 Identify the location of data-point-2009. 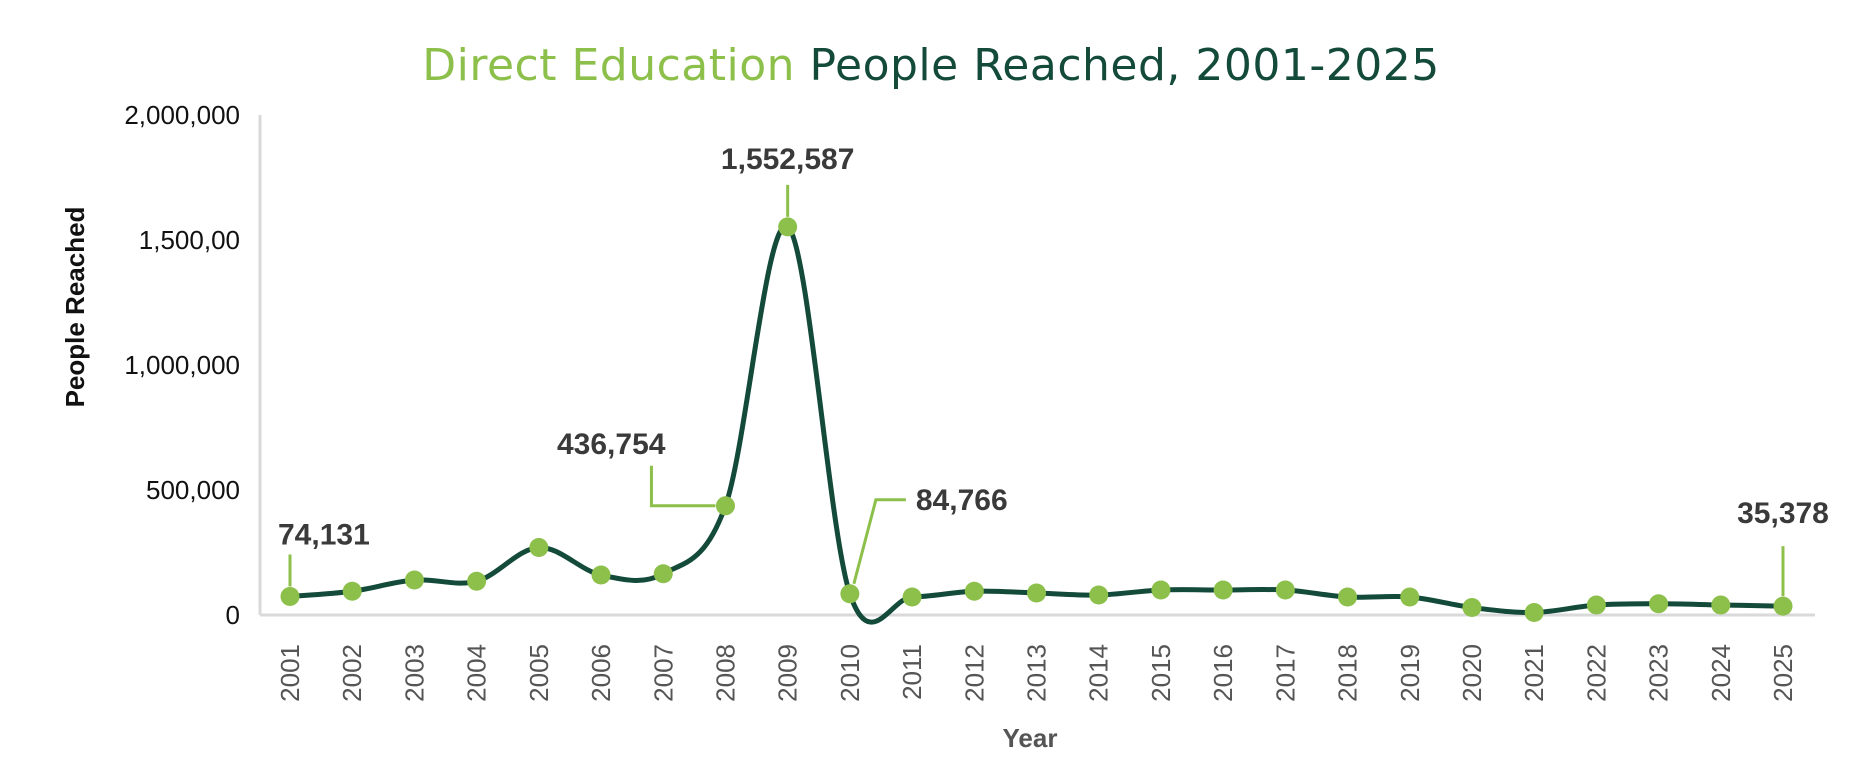
(788, 227).